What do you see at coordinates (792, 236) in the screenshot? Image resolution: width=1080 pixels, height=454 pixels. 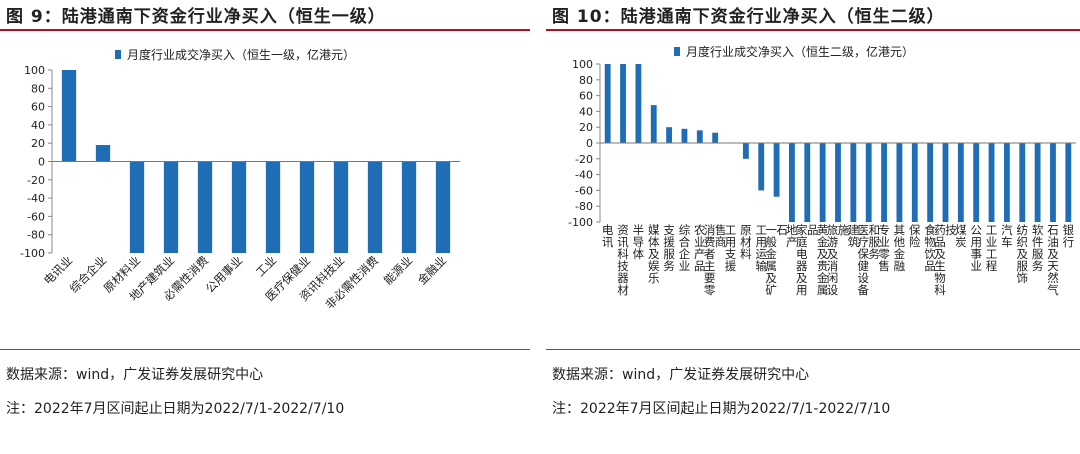 I see `category-label: 地产` at bounding box center [792, 236].